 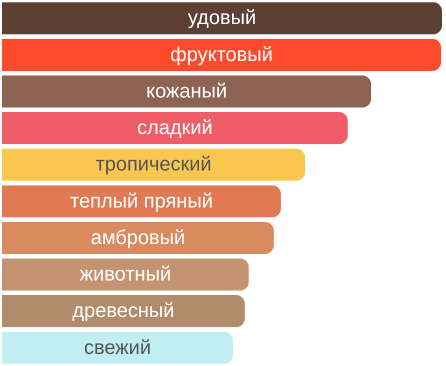 What do you see at coordinates (141, 201) in the screenshot?
I see `y-tick-label: теплый пряный` at bounding box center [141, 201].